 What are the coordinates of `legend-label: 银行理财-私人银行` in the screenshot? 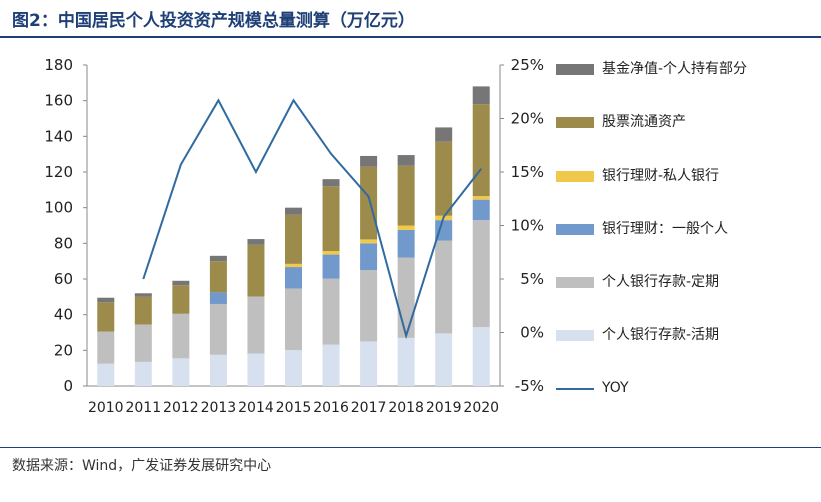 It's located at (661, 176).